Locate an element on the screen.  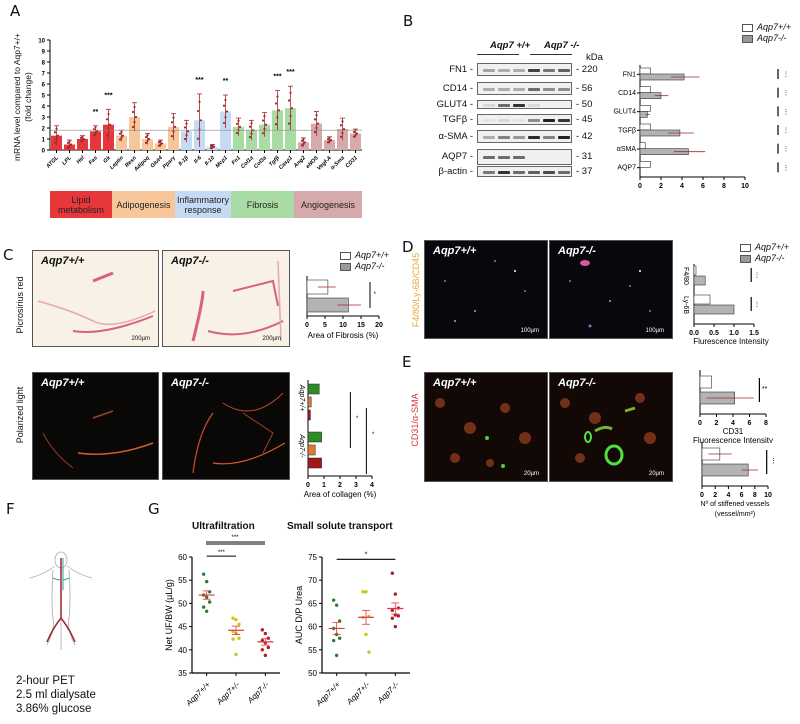
svg-text: 3 is located at coordinates (356, 485).